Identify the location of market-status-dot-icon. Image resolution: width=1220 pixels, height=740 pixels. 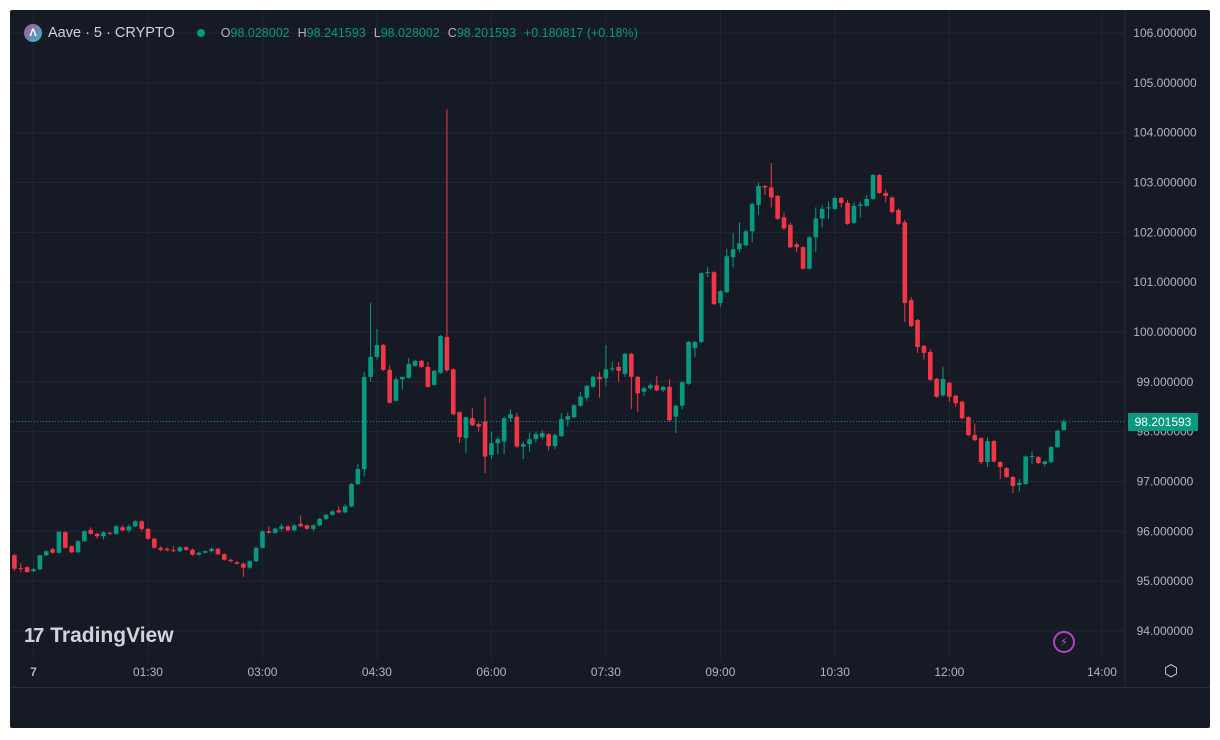
(200, 33).